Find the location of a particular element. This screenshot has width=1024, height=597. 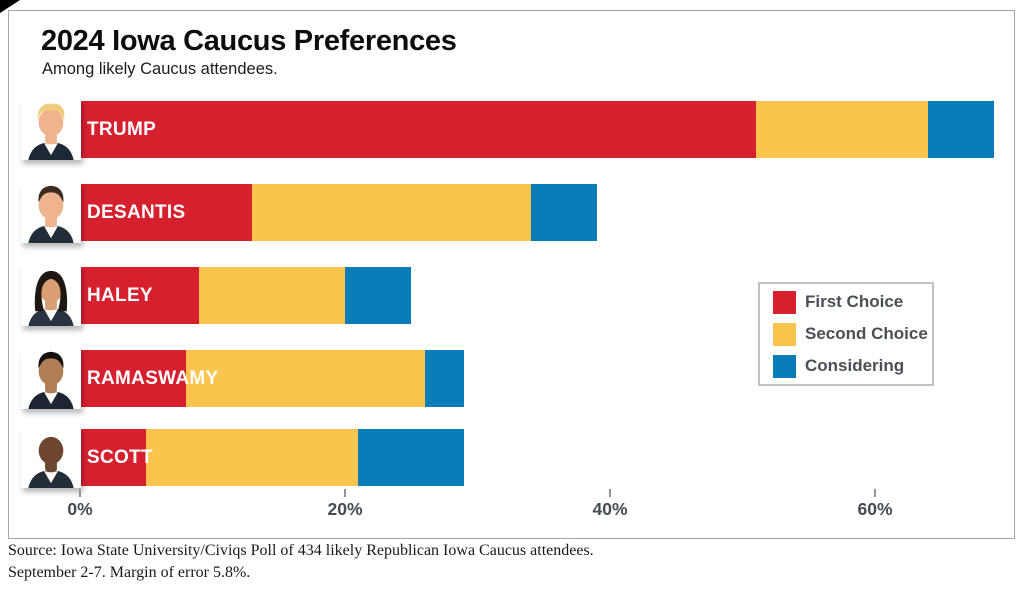

segment-first-choice-desantis is located at coordinates (166, 212).